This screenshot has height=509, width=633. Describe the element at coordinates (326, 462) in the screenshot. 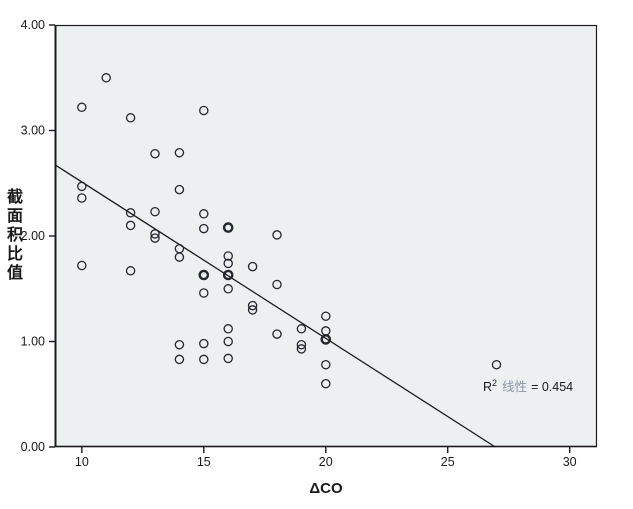

I see `x-tick-label: 20` at that location.